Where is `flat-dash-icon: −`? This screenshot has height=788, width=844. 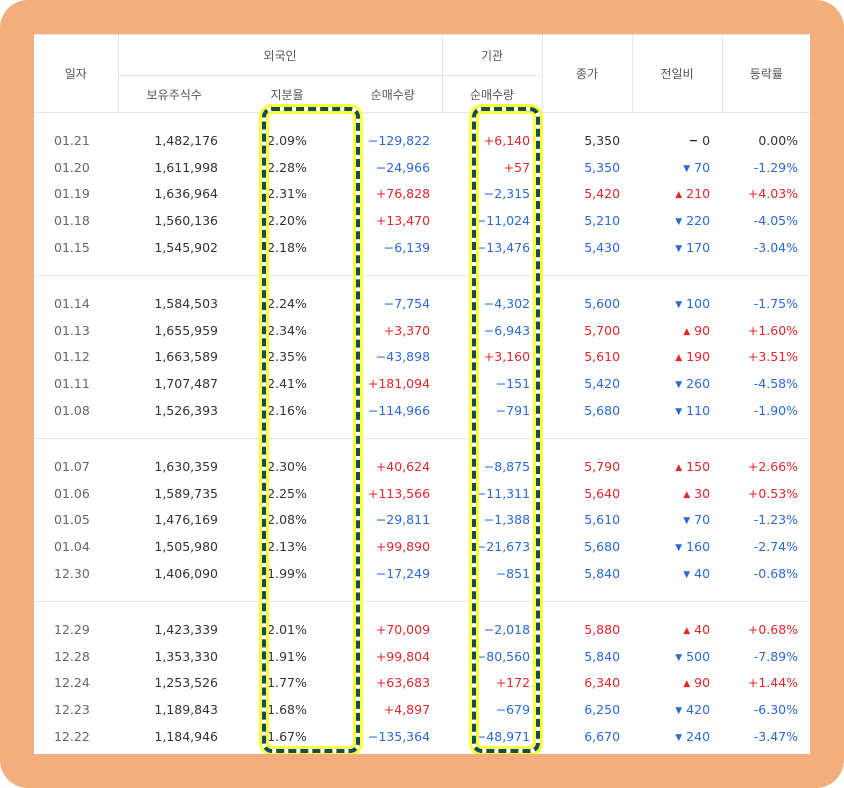 flat-dash-icon: − is located at coordinates (693, 140).